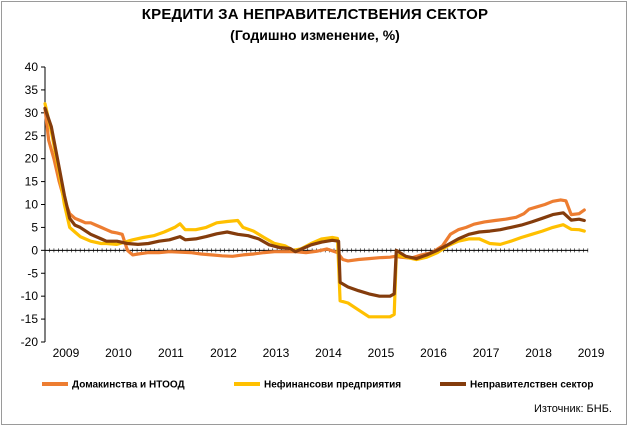 This screenshot has width=630, height=428. Describe the element at coordinates (315, 35) in the screenshot. I see `chart-subtitle: (Годишно изменение, %)` at that location.